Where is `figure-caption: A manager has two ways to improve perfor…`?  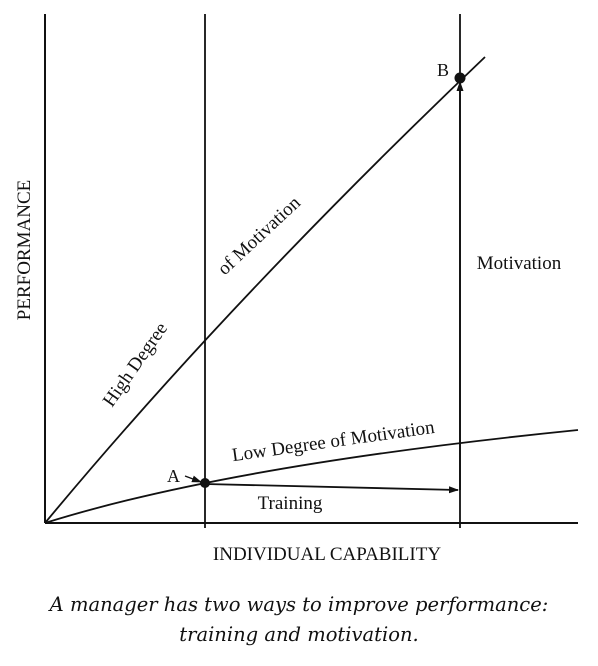
figure-caption: A manager has two ways to improve perfor… is located at coordinates (299, 620).